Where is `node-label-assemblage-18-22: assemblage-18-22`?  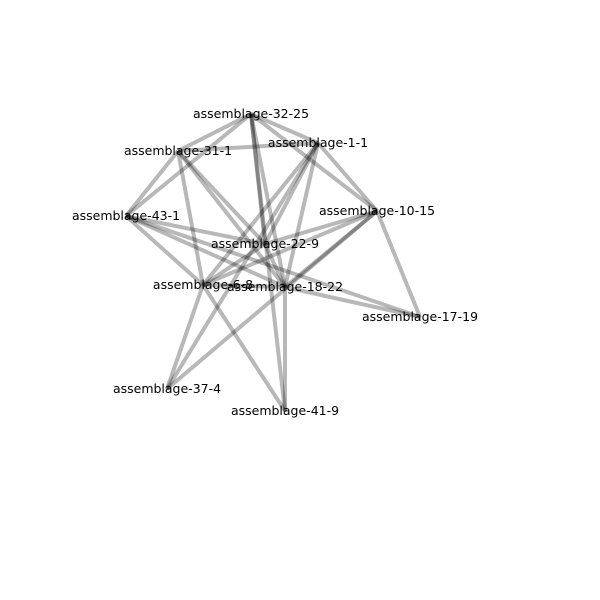 node-label-assemblage-18-22: assemblage-18-22 is located at coordinates (285, 286).